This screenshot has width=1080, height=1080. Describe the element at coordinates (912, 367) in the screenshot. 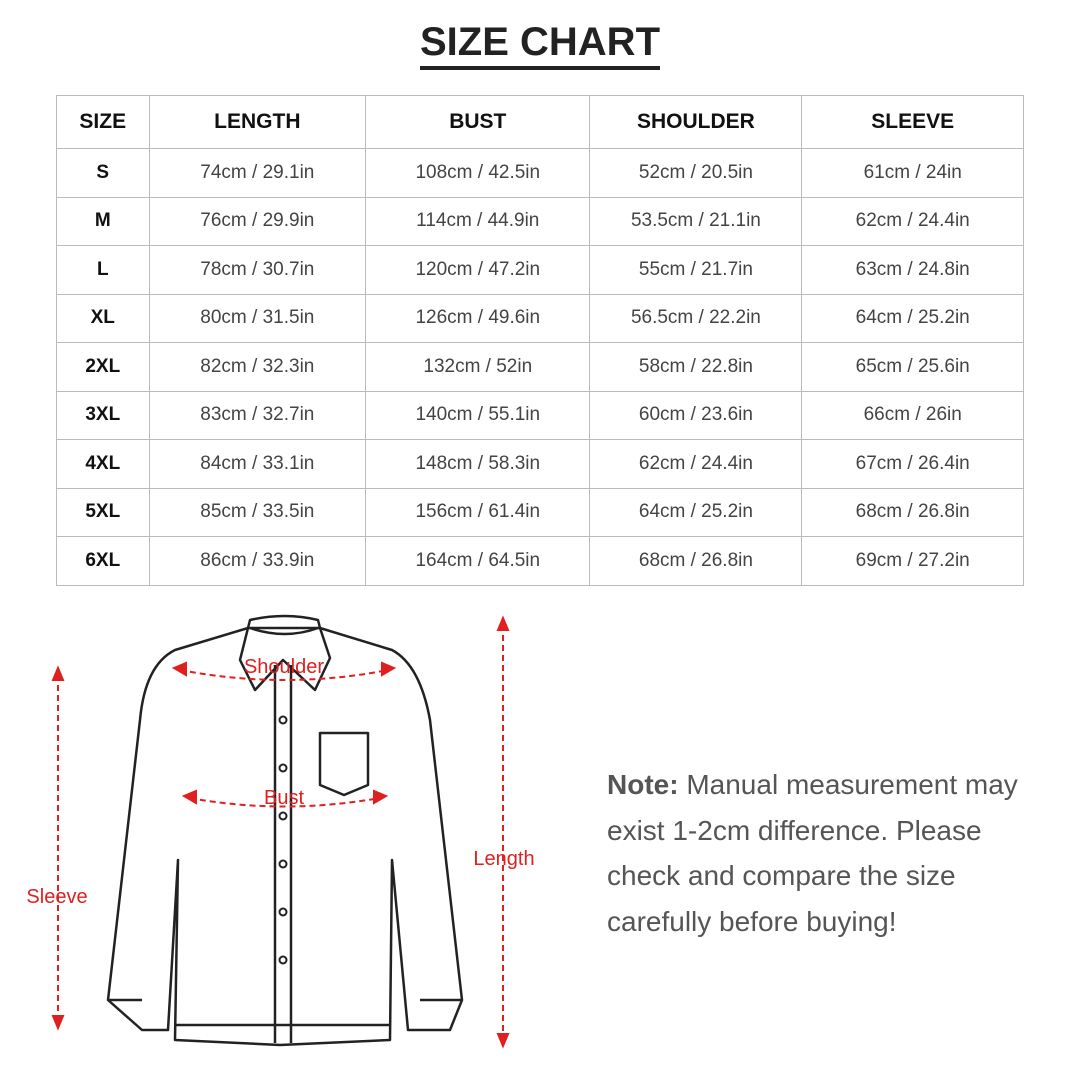

I see `measurement-cell: 65cm / 25.6in` at that location.